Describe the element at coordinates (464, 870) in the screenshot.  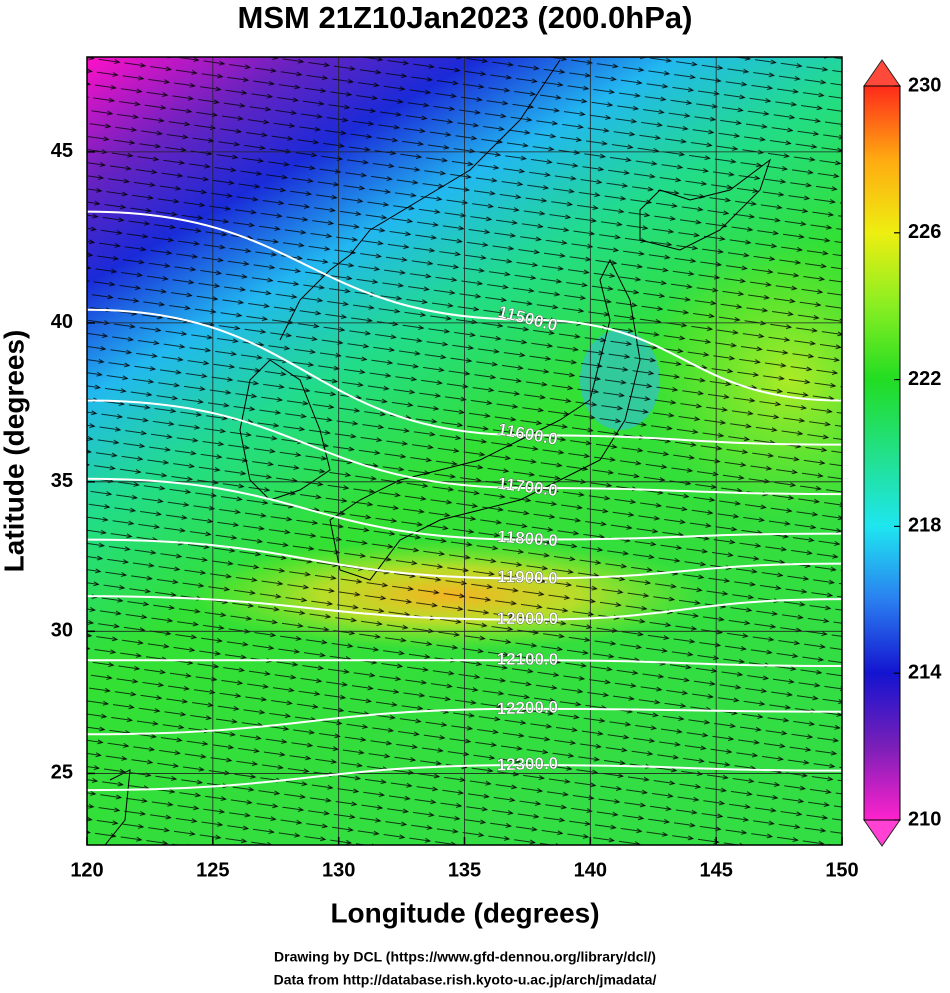
I see `x-tick-label: 135` at that location.